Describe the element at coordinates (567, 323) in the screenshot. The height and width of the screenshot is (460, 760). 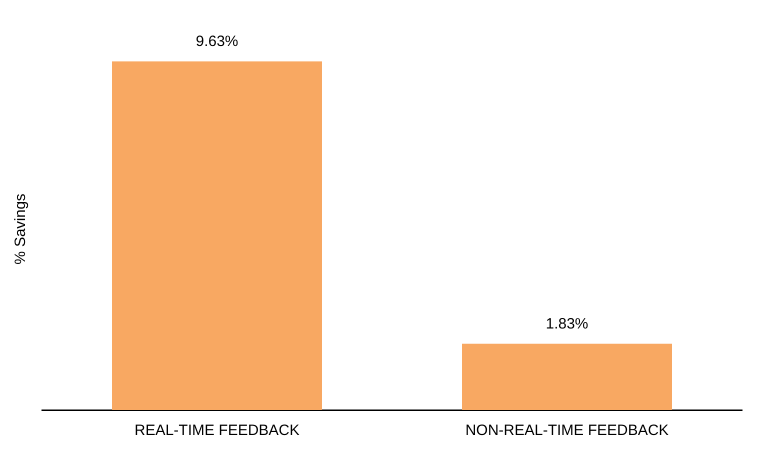
I see `data-label: 1.83%` at that location.